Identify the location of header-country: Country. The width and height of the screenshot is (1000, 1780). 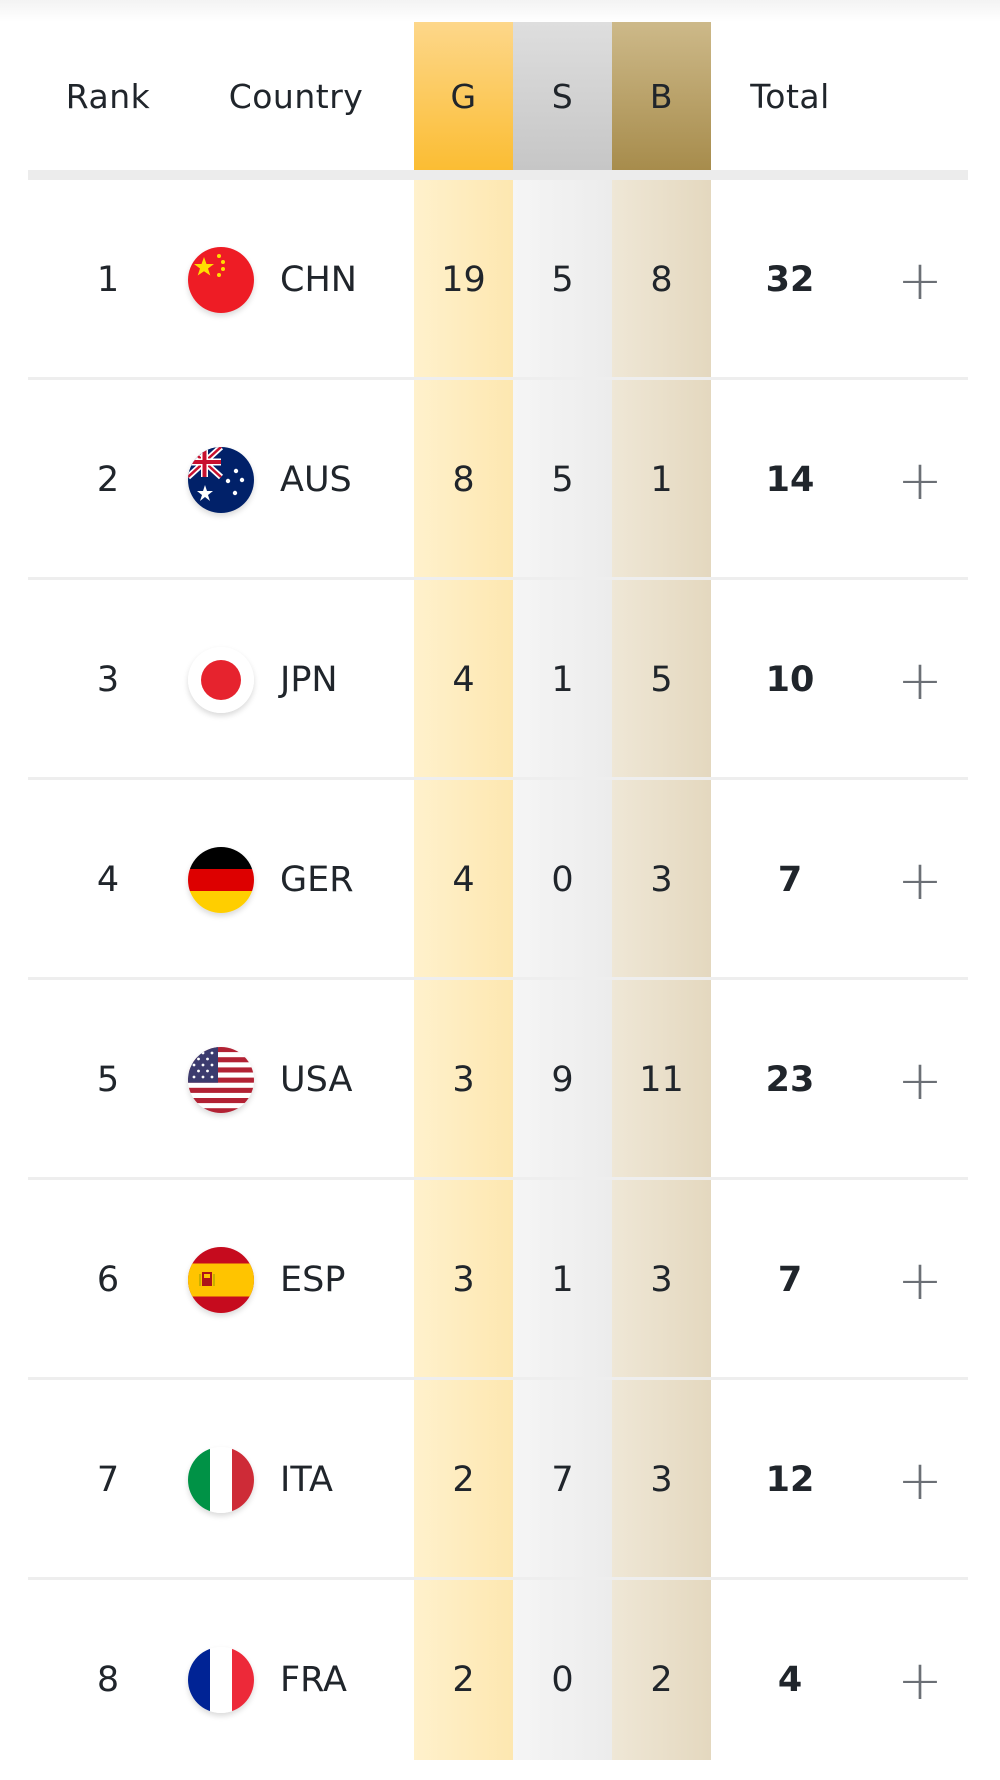
(296, 96).